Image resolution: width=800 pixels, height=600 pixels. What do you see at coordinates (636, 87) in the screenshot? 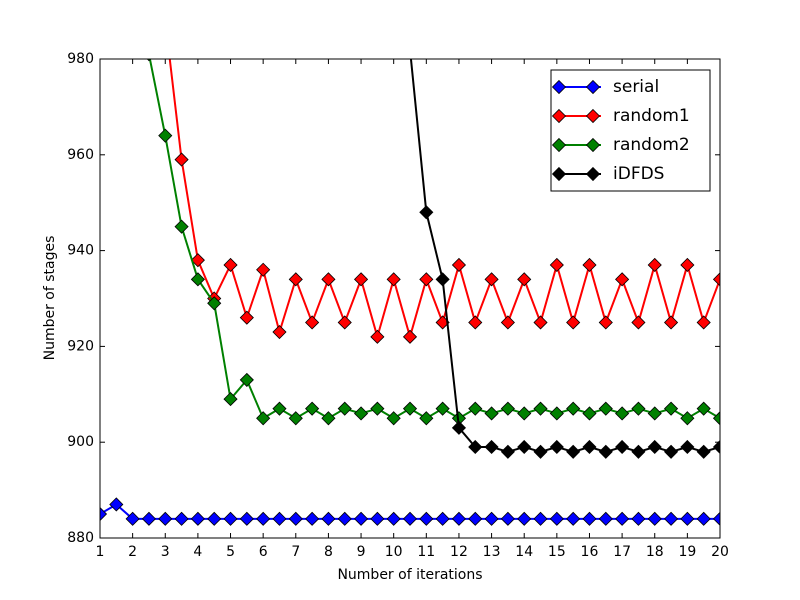
I see `legend-label: serial` at bounding box center [636, 87].